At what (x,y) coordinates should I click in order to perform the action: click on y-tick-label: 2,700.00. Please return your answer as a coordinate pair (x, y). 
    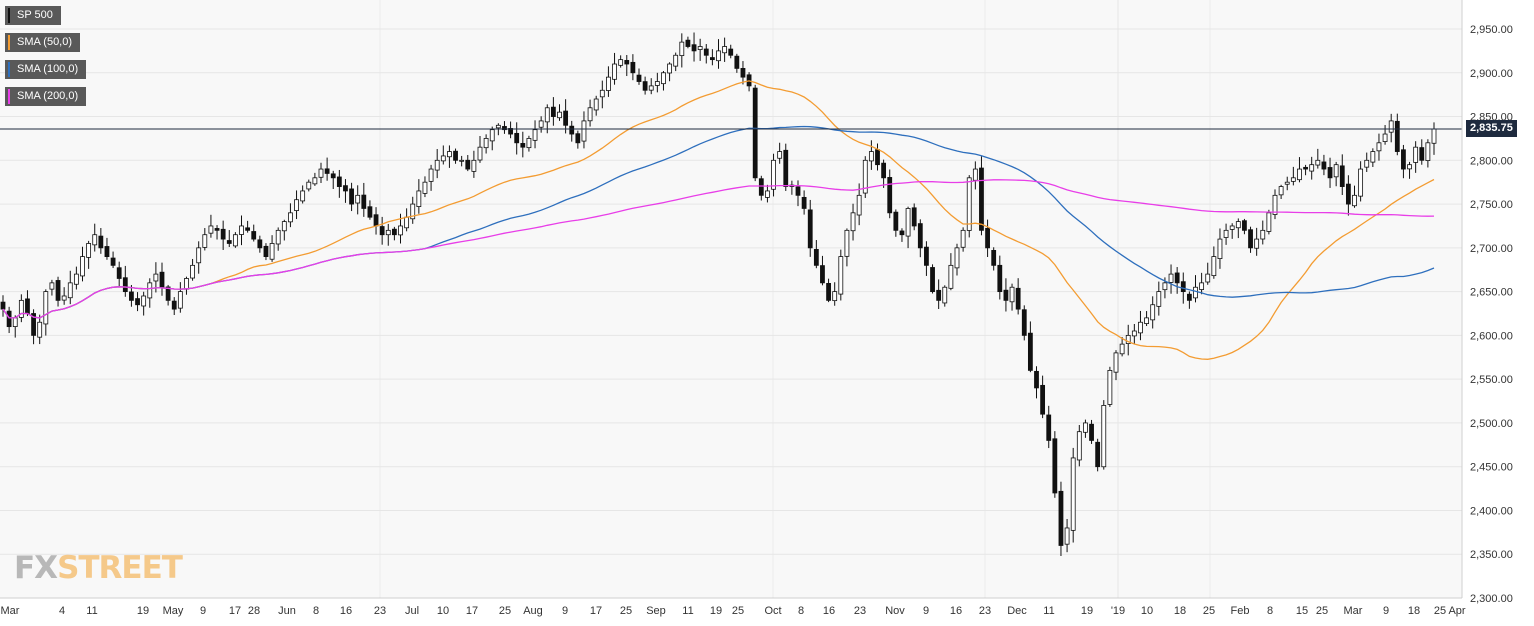
    Looking at the image, I should click on (1491, 249).